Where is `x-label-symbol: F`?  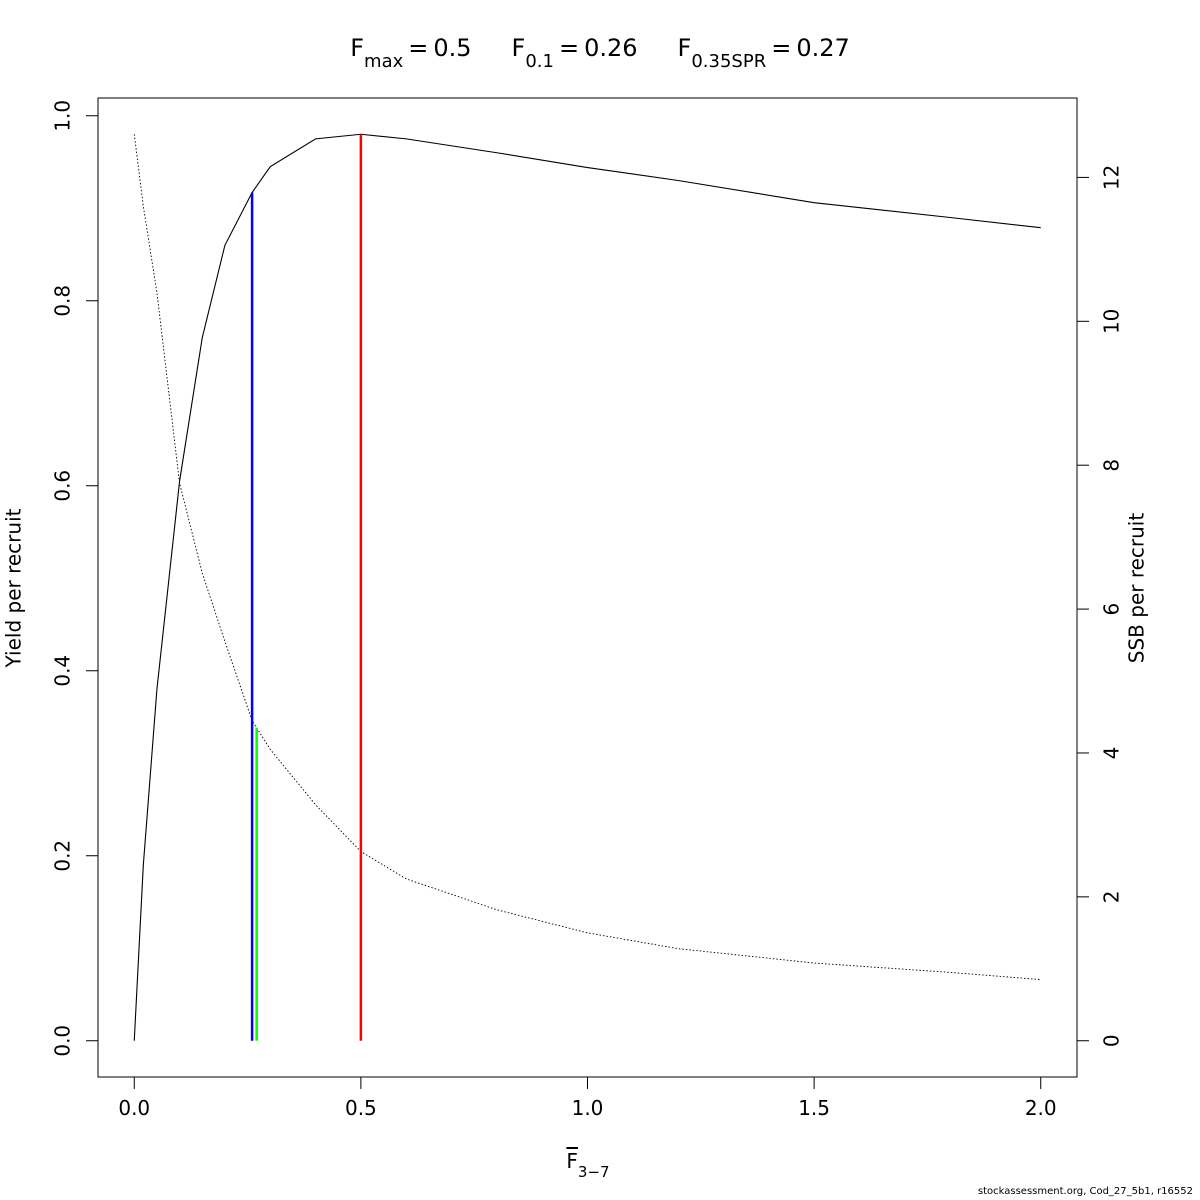
x-label-symbol: F is located at coordinates (572, 1161).